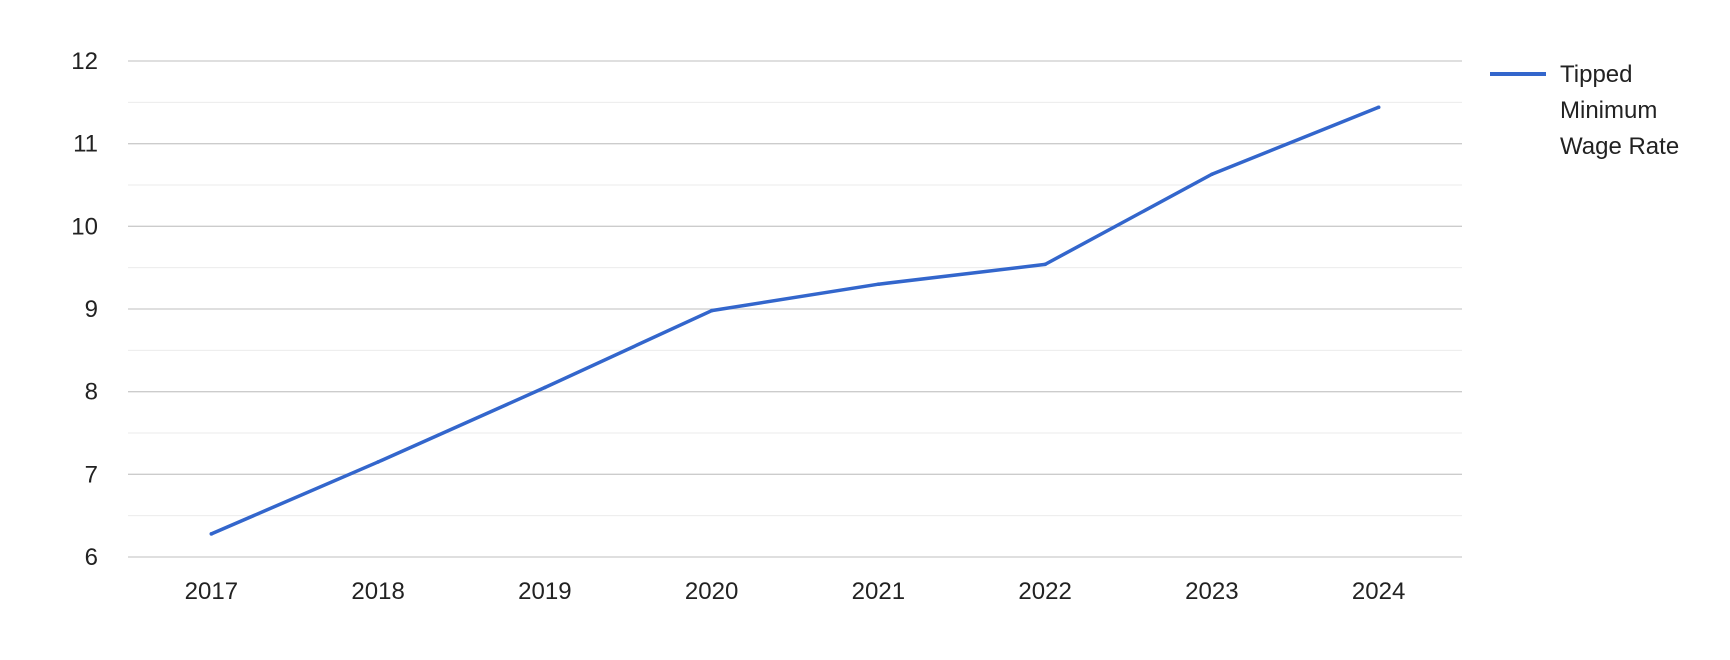 This screenshot has width=1730, height=660. Describe the element at coordinates (377, 591) in the screenshot. I see `x-tick-label: 2018` at that location.